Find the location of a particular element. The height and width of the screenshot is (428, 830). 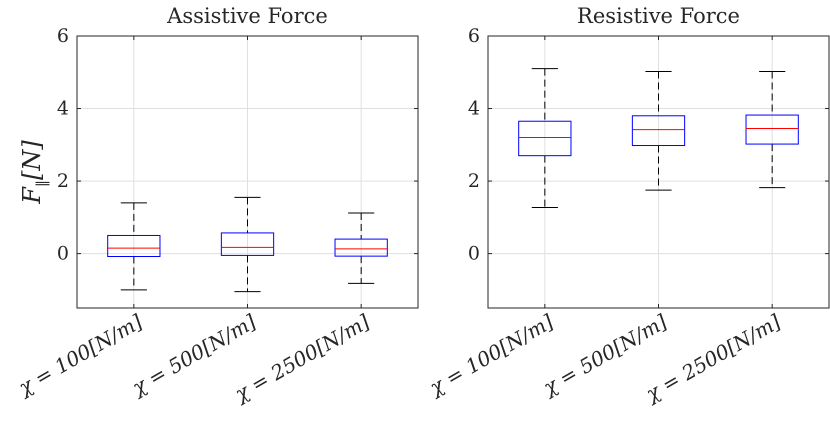

ytick-label-1-0: 0 is located at coordinates (474, 254).